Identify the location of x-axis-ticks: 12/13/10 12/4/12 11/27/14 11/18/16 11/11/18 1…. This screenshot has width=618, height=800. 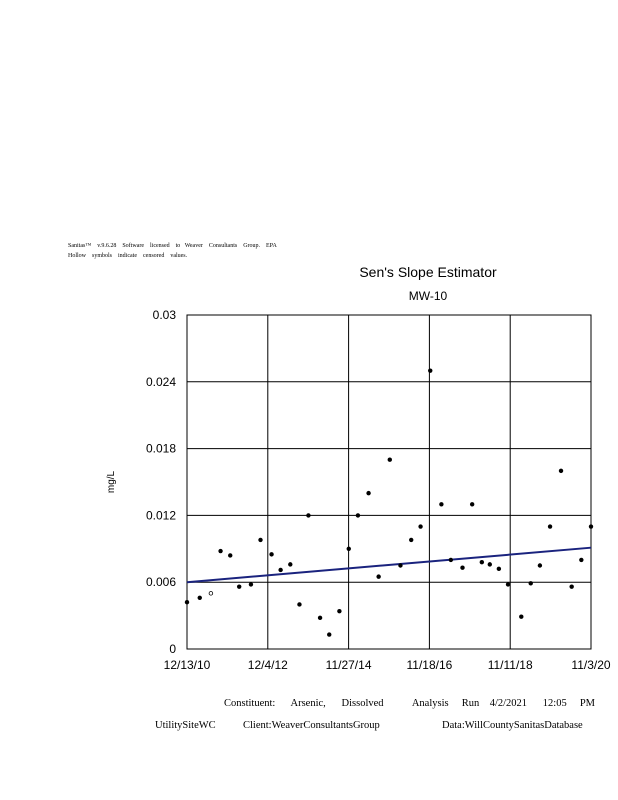
(387, 665).